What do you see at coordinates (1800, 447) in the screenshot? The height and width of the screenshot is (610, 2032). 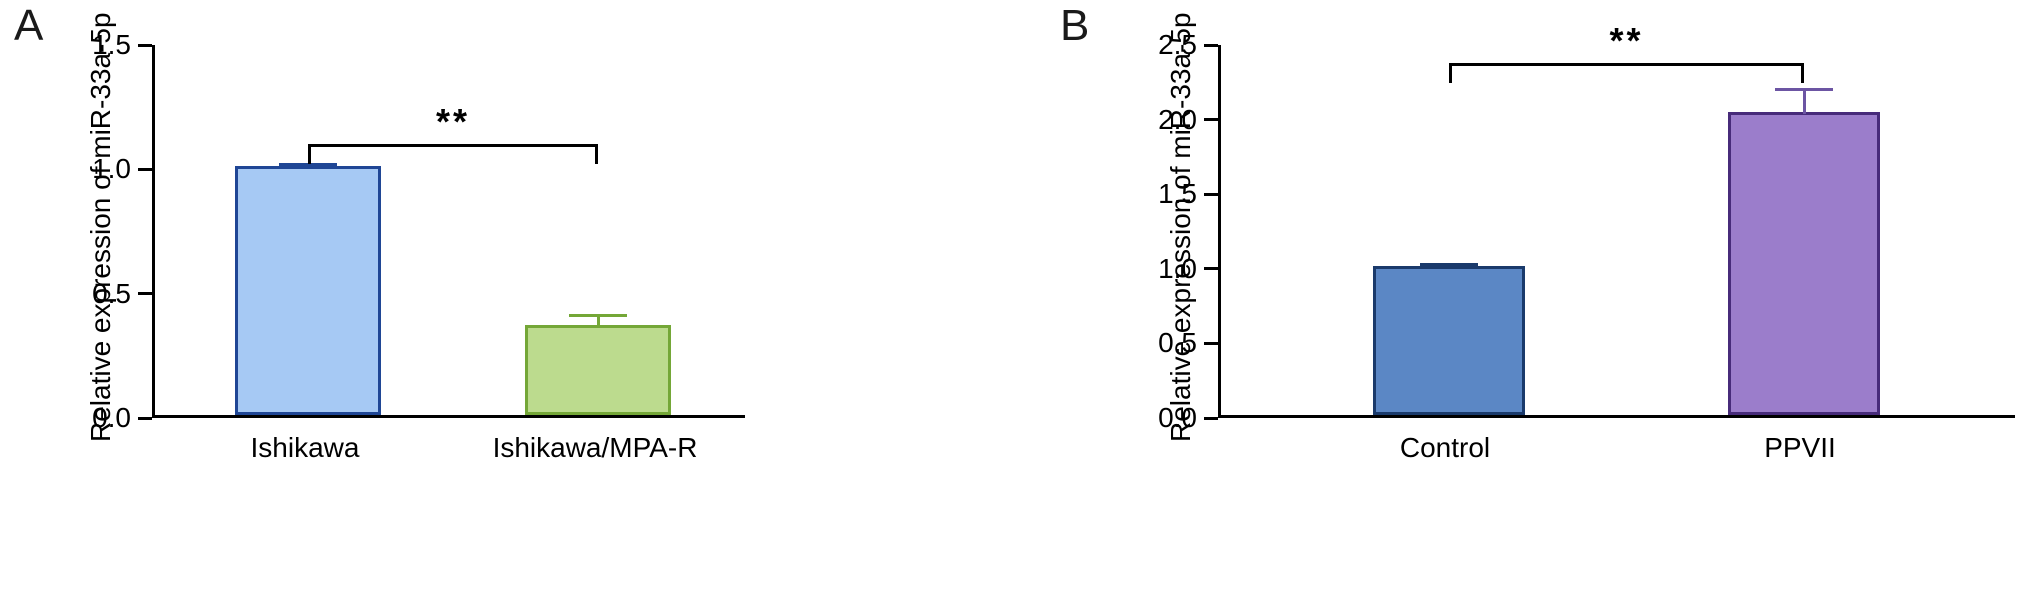 I see `x-category-label-ppvii: PPVII` at bounding box center [1800, 447].